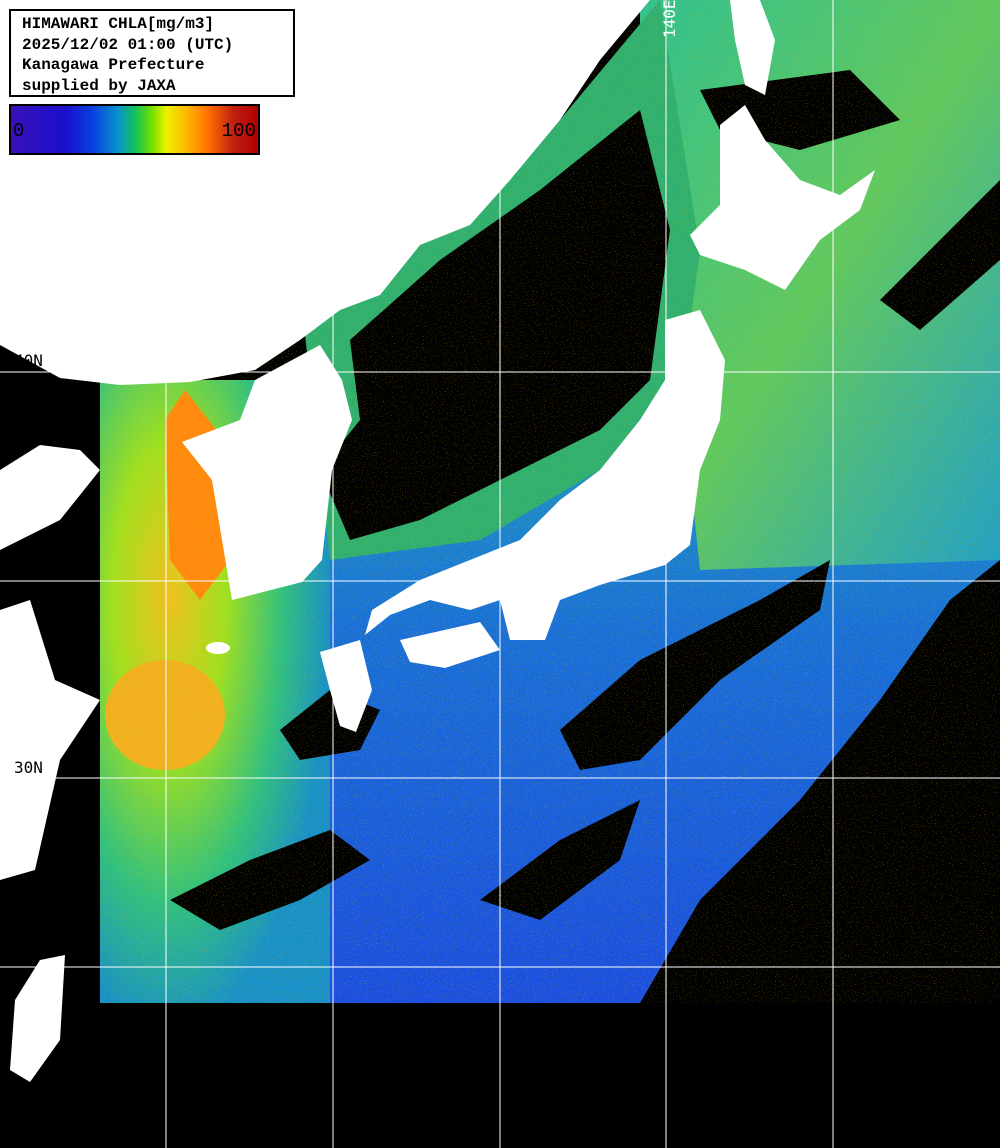 The width and height of the screenshot is (1000, 1148). Describe the element at coordinates (267, 472) in the screenshot. I see `land-korea` at that location.